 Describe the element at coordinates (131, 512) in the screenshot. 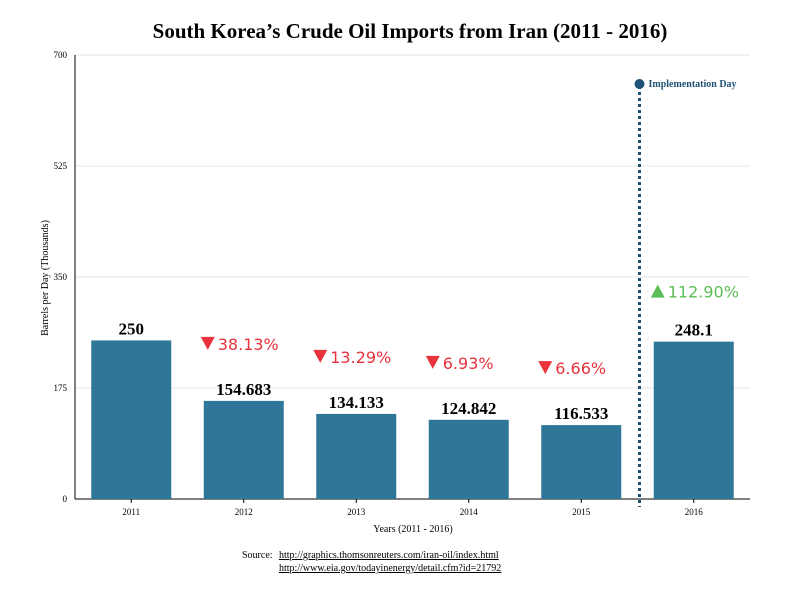

I see `x-tick-label-2011: 2011` at that location.